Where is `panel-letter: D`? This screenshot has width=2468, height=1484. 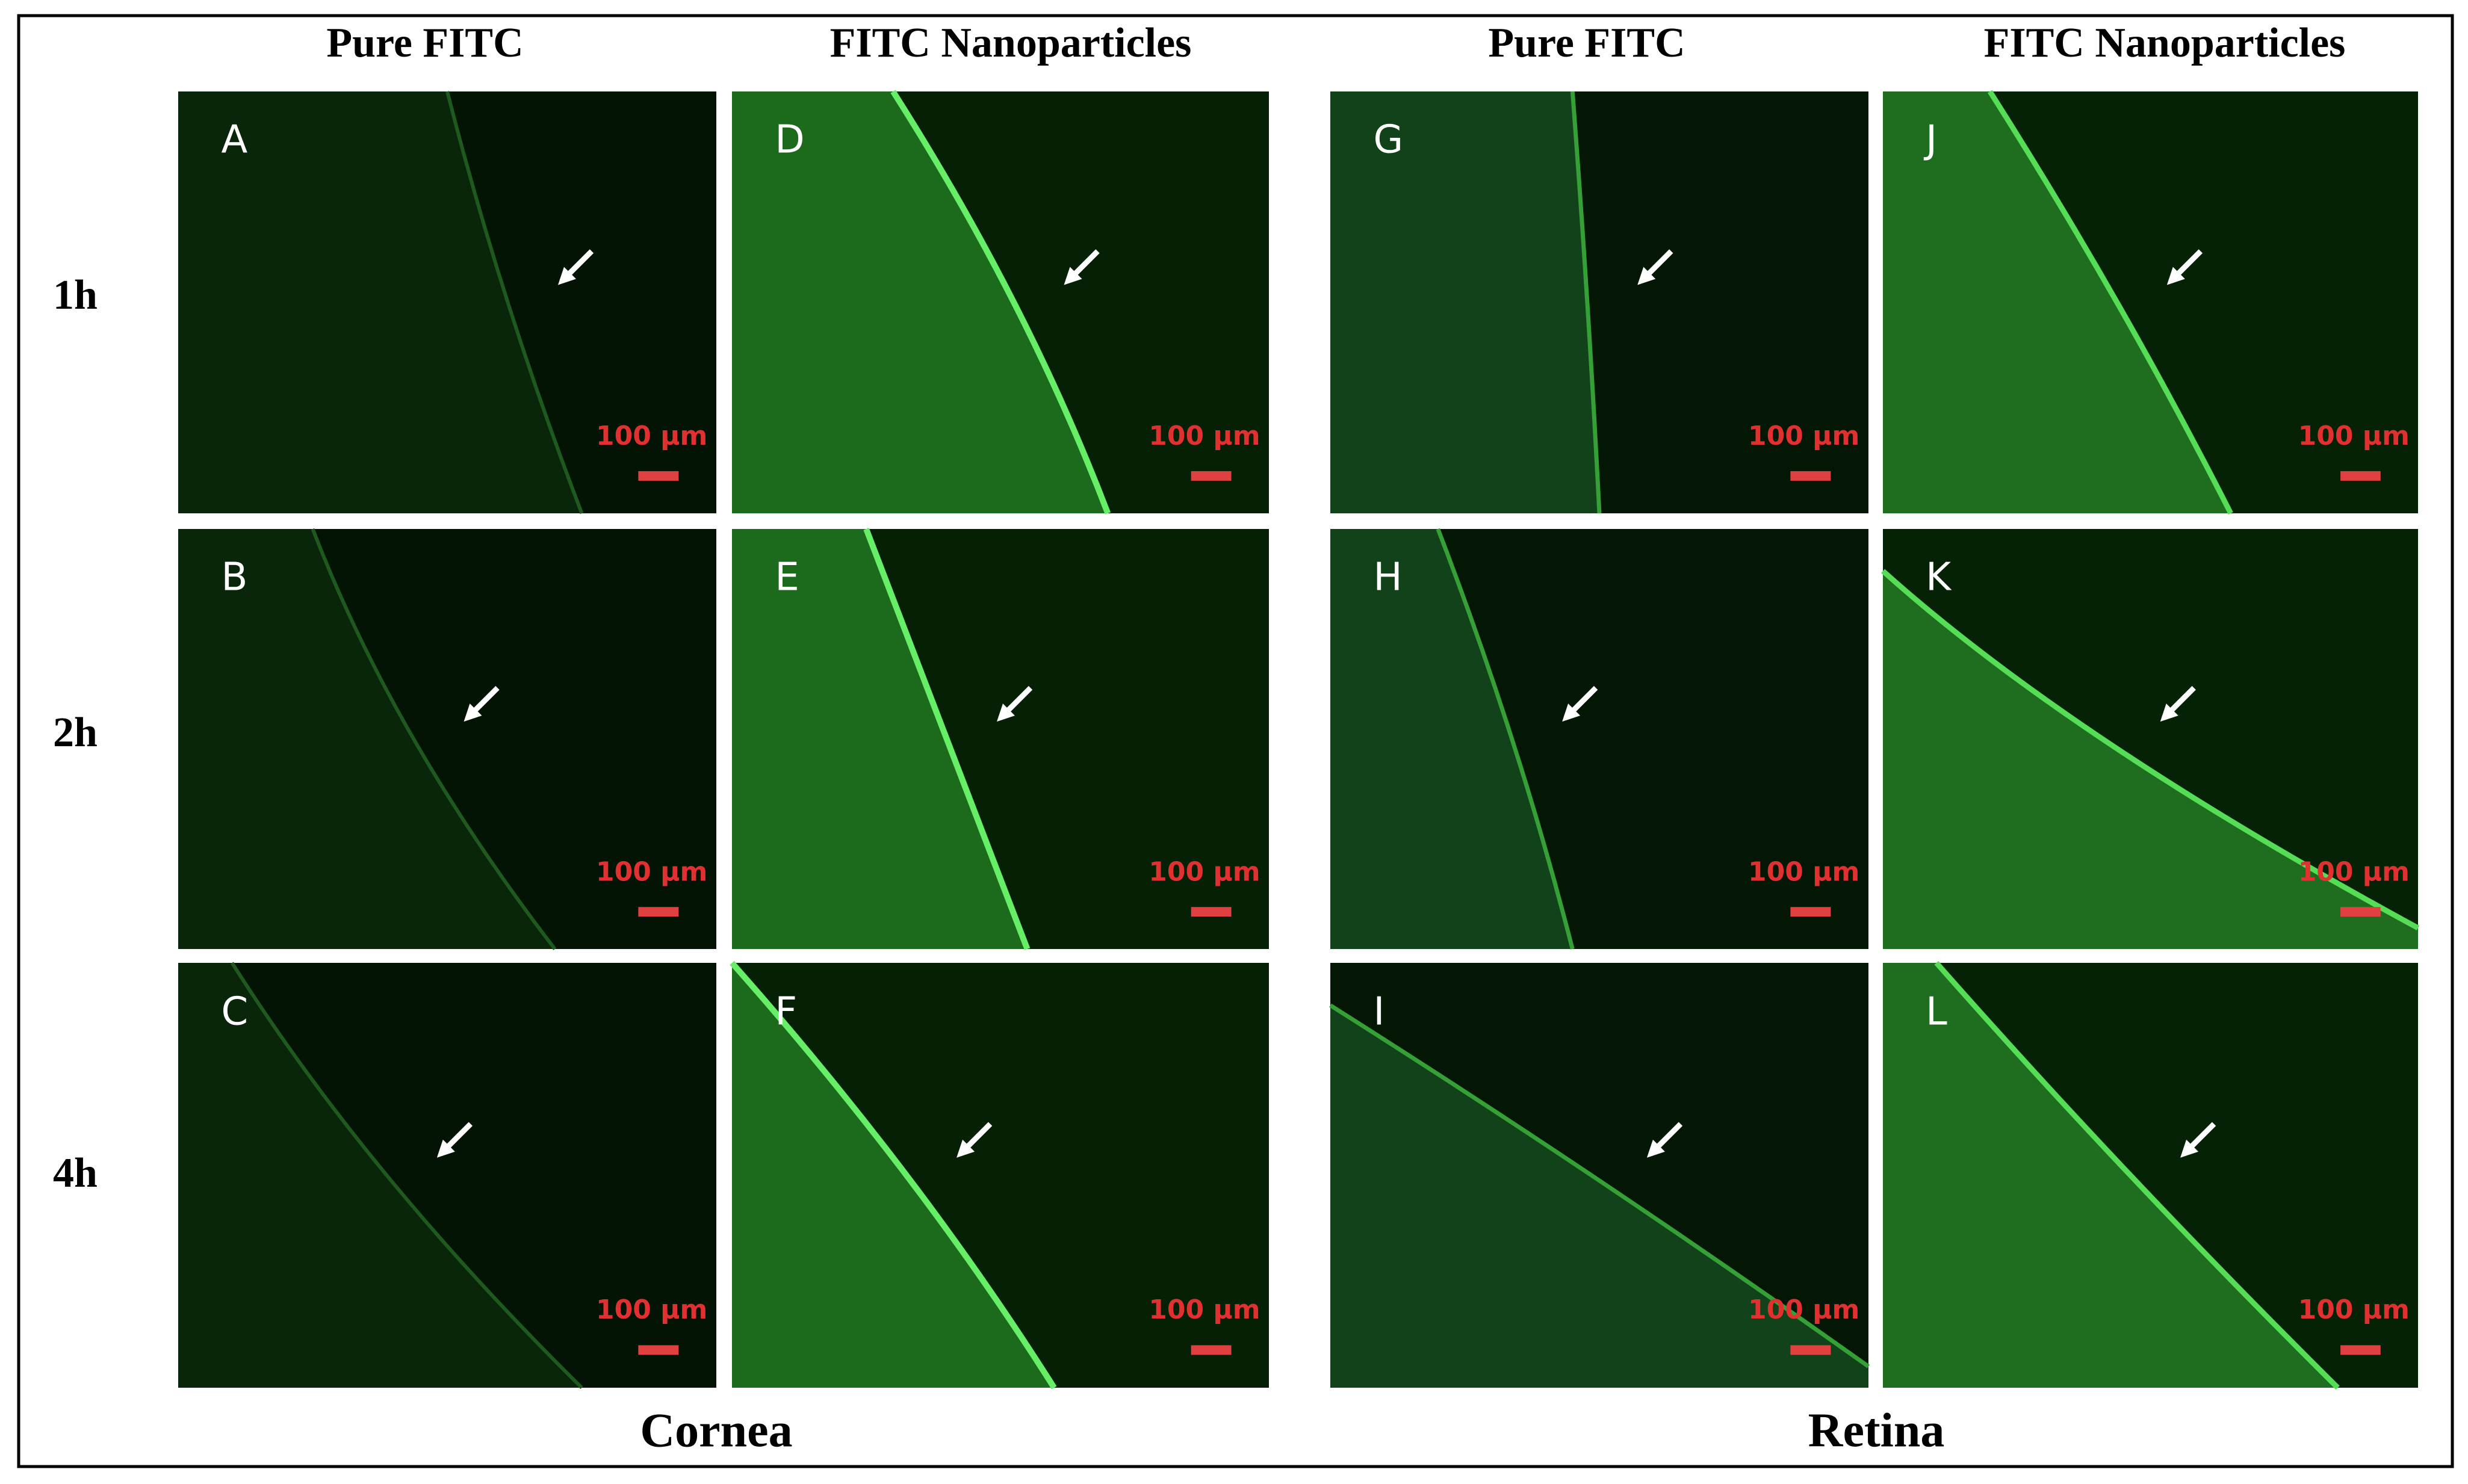
panel-letter: D is located at coordinates (789, 140).